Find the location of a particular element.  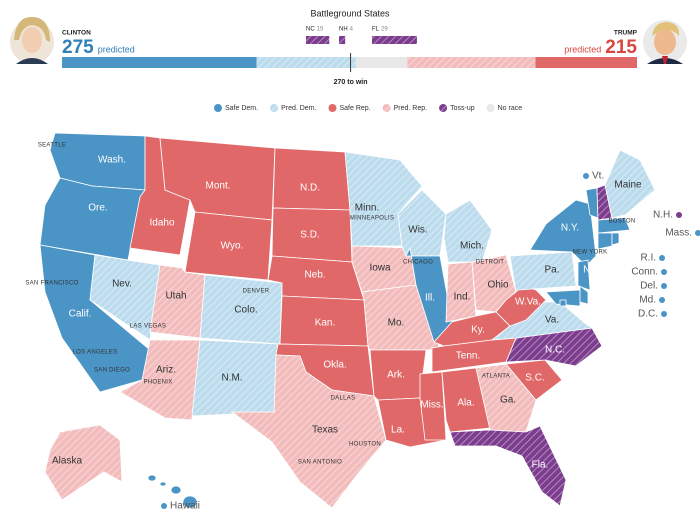

state-label: Calif. is located at coordinates (80, 314).